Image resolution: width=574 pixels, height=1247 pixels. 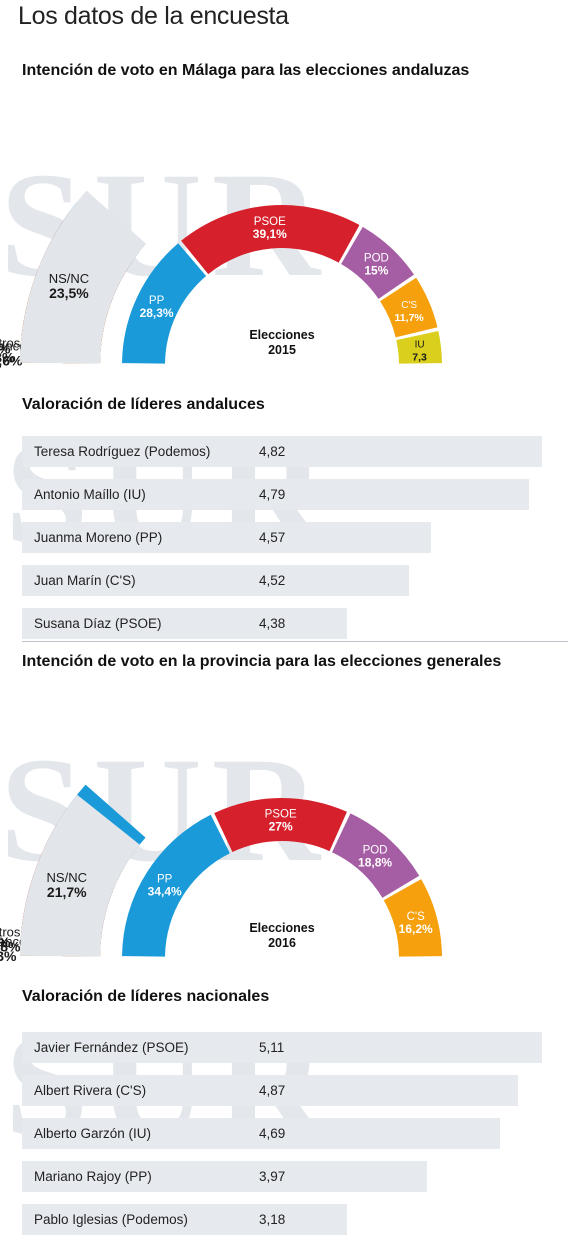 I want to click on inner-value-iu: 7,3, so click(x=419, y=357).